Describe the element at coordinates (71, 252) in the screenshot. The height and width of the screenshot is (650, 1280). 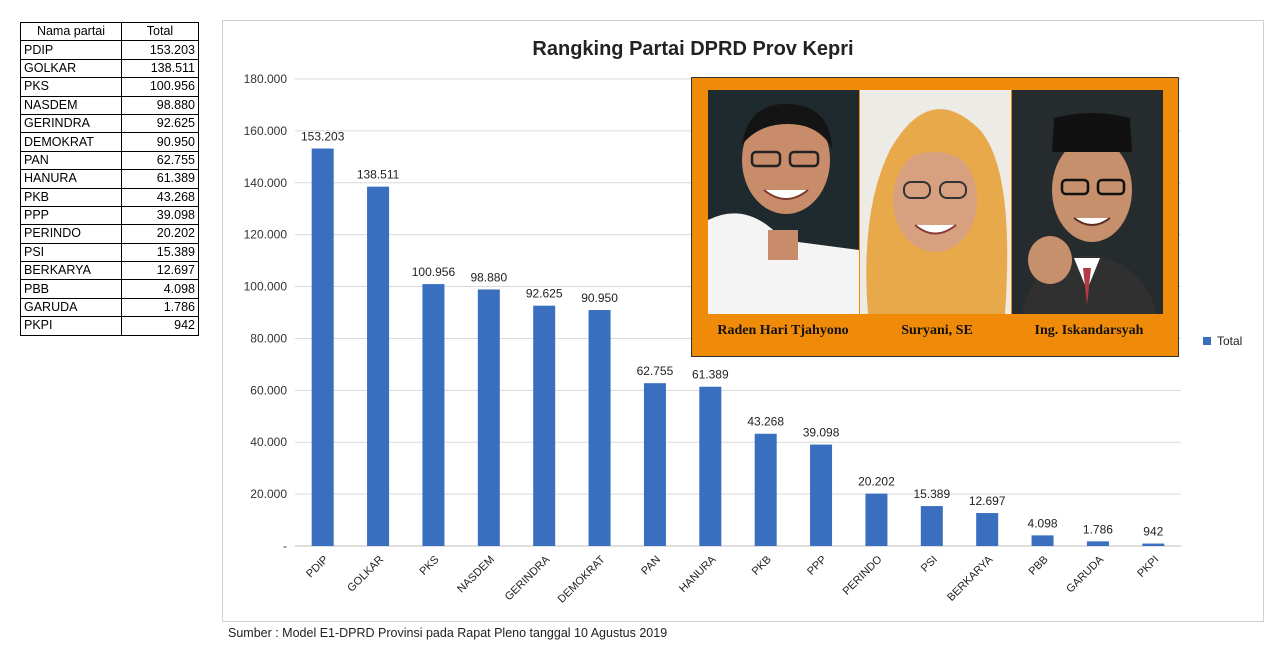
I see `party-name-cell: PSI` at that location.